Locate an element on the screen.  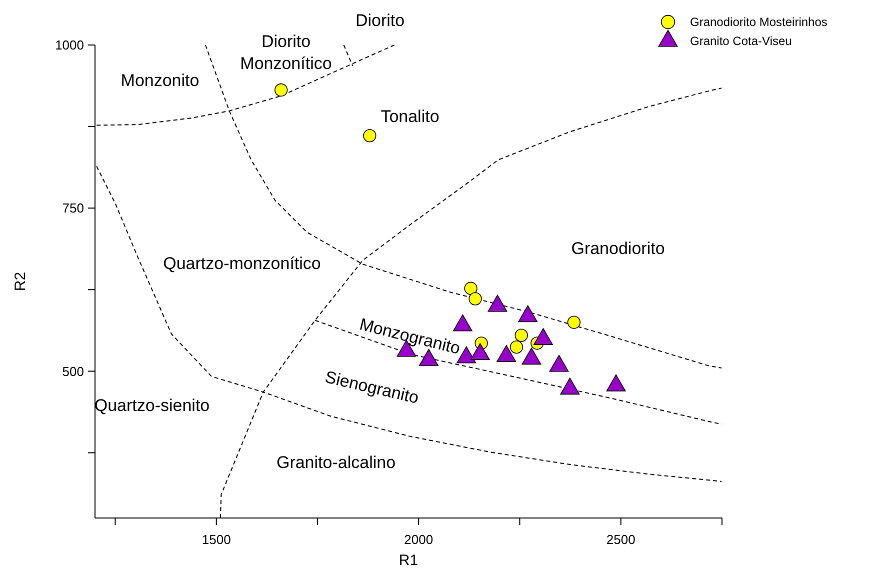
y-tick-label: 500 is located at coordinates (73, 371).